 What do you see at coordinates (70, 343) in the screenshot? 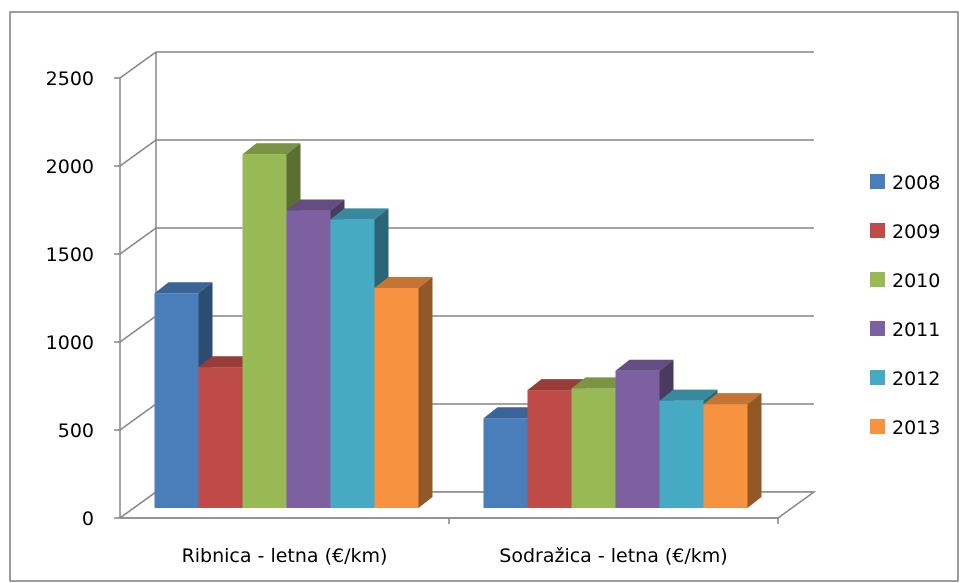
I see `y-tick-label-1000: 1000` at bounding box center [70, 343].